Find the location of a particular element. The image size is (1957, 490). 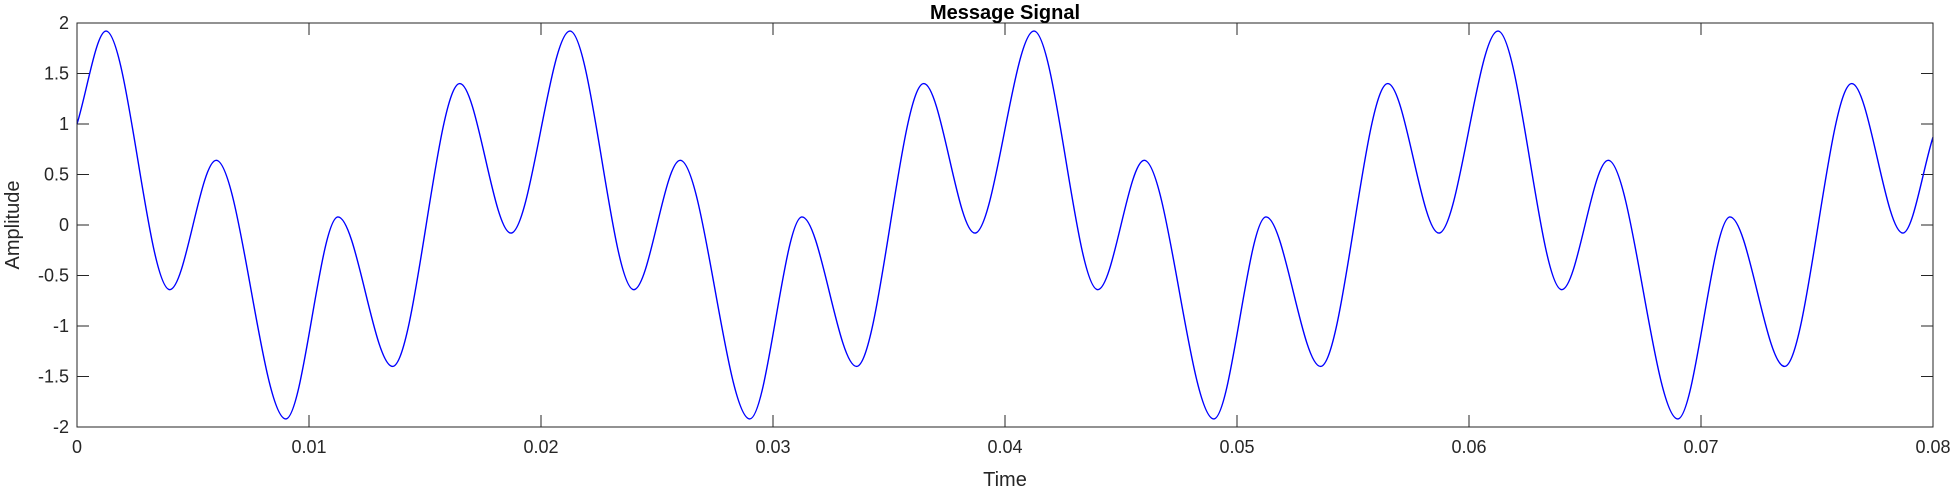

y-tick-label: 0.5 is located at coordinates (56, 175).